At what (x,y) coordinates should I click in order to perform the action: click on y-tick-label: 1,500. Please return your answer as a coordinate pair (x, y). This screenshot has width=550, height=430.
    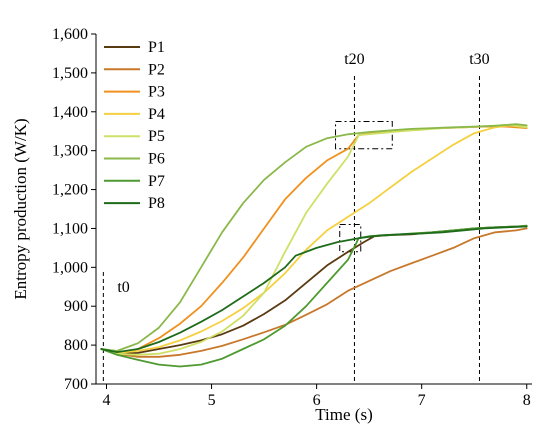
    Looking at the image, I should click on (70, 73).